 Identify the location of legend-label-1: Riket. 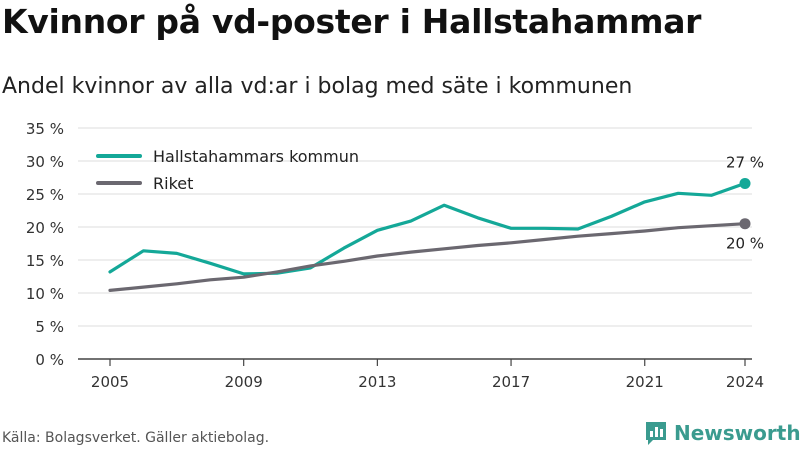
(173, 183).